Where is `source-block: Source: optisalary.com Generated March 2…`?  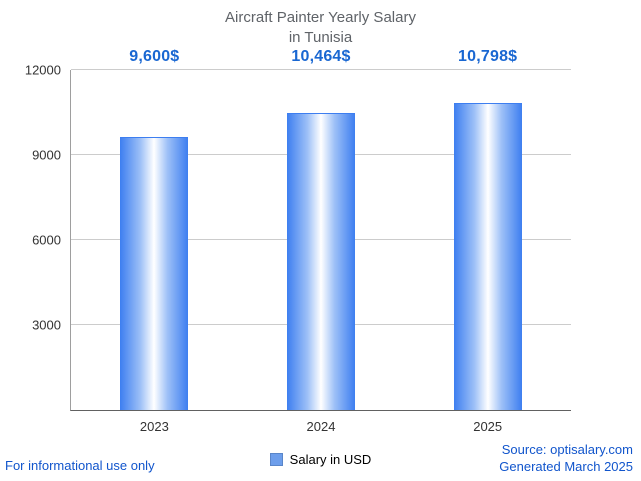 source-block: Source: optisalary.com Generated March 2… is located at coordinates (566, 458).